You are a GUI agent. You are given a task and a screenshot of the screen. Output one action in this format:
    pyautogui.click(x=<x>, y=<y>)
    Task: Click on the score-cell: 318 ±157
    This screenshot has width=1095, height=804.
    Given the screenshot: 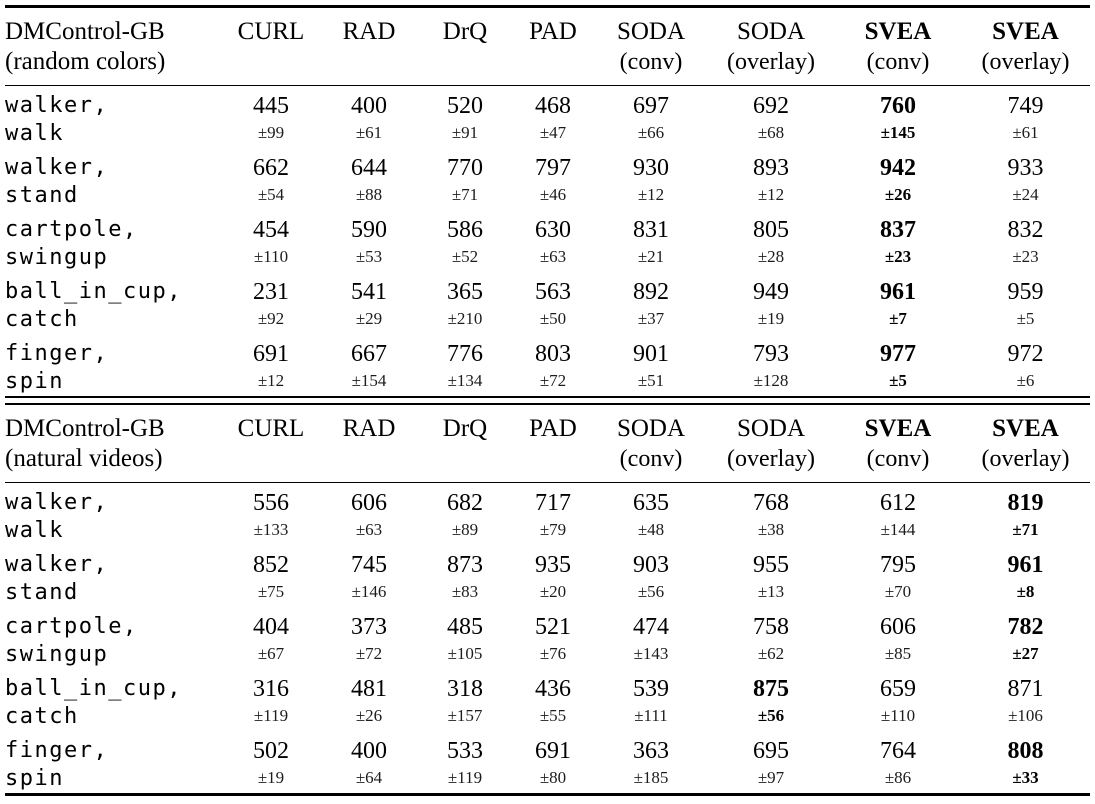 What is the action you would take?
    pyautogui.click(x=465, y=700)
    